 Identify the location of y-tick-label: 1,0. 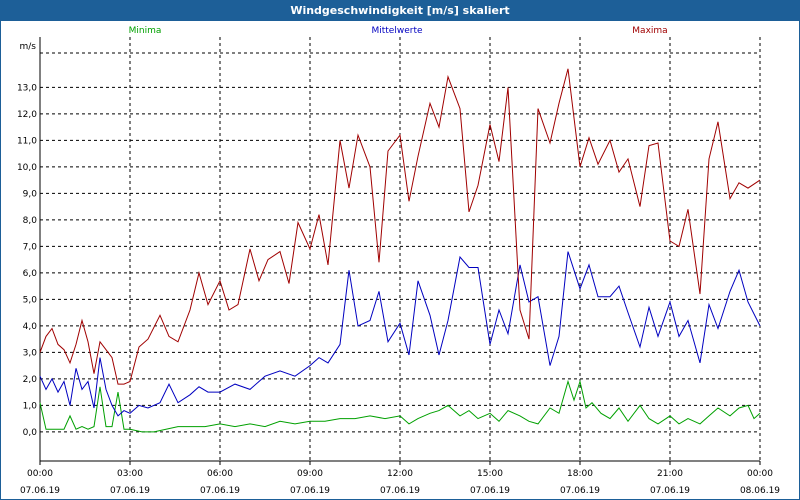
(30, 406).